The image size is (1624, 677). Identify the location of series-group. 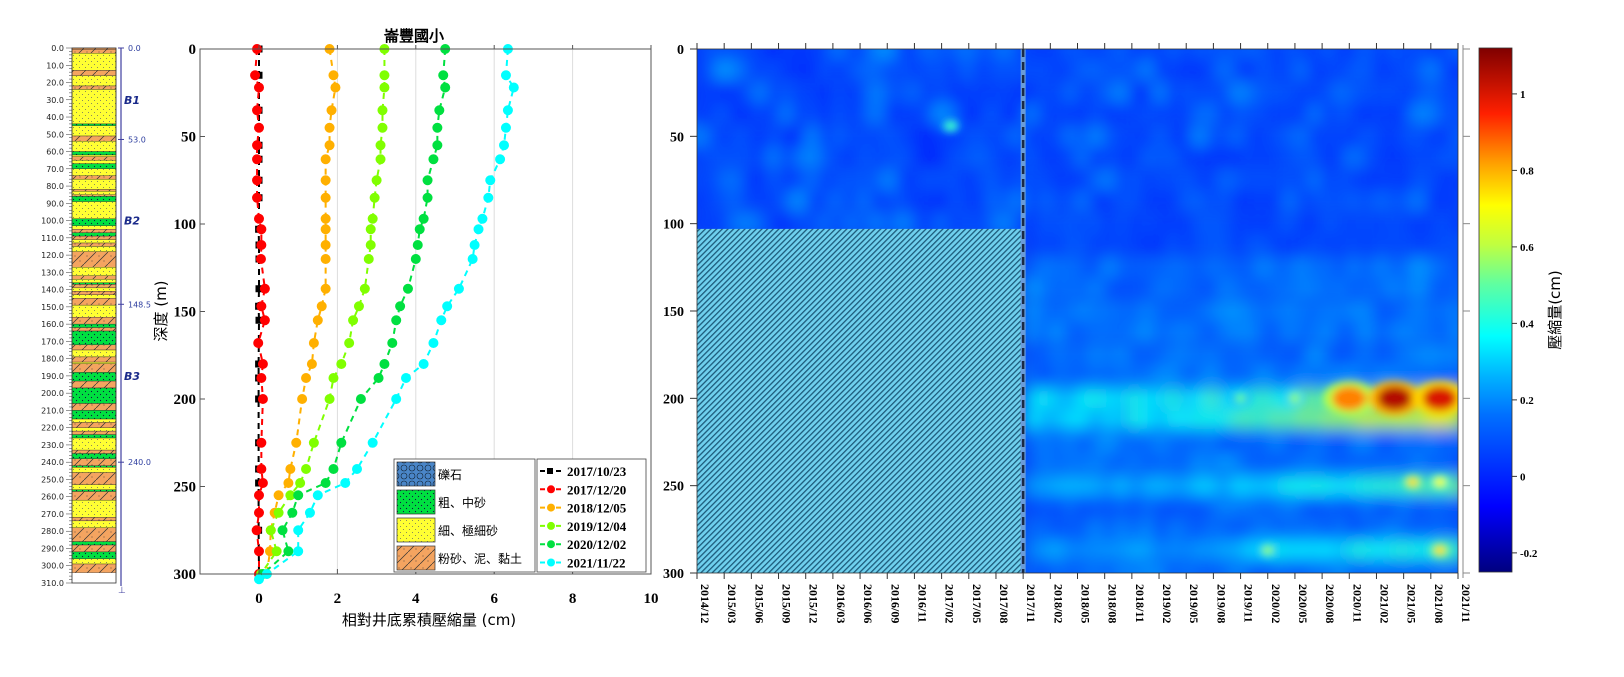
(384, 314).